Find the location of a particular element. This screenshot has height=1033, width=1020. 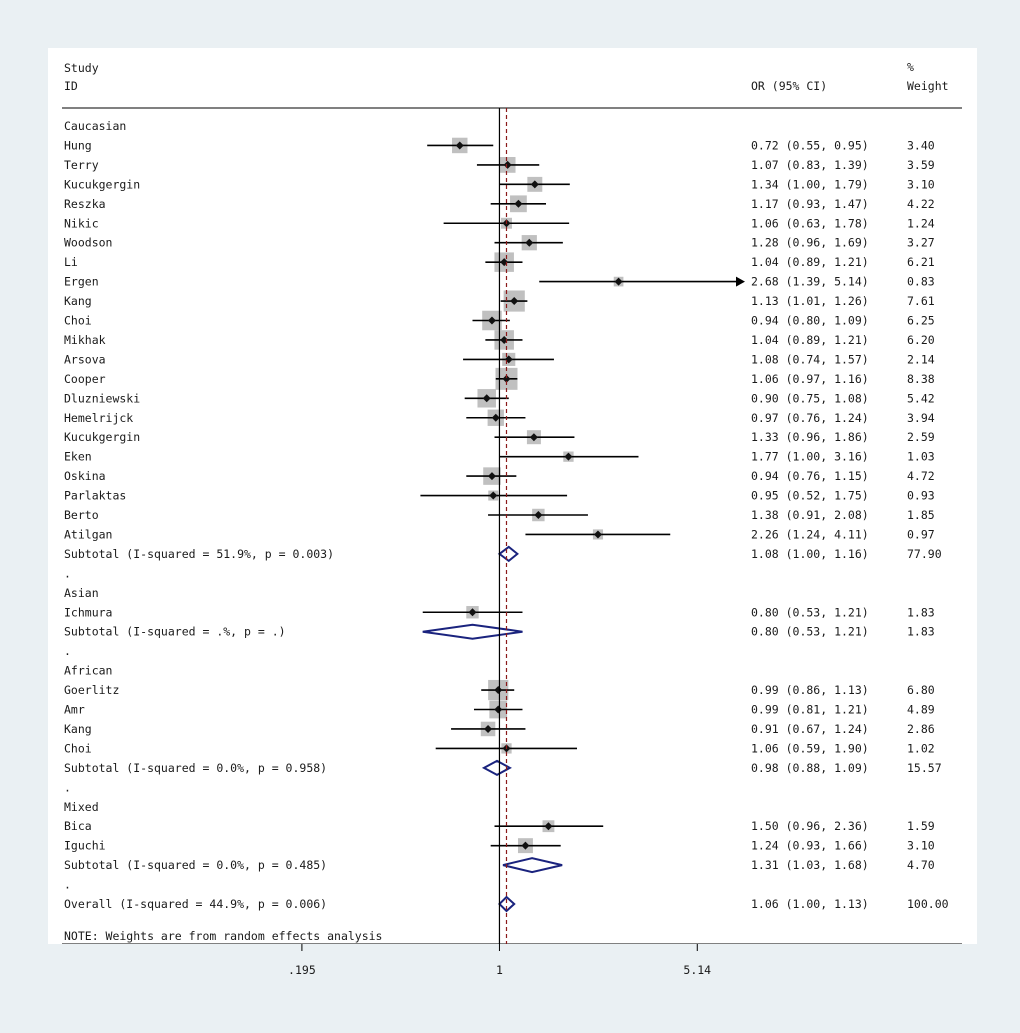

or-ci-value: 1.13 (1.01, 1.26) is located at coordinates (810, 301).